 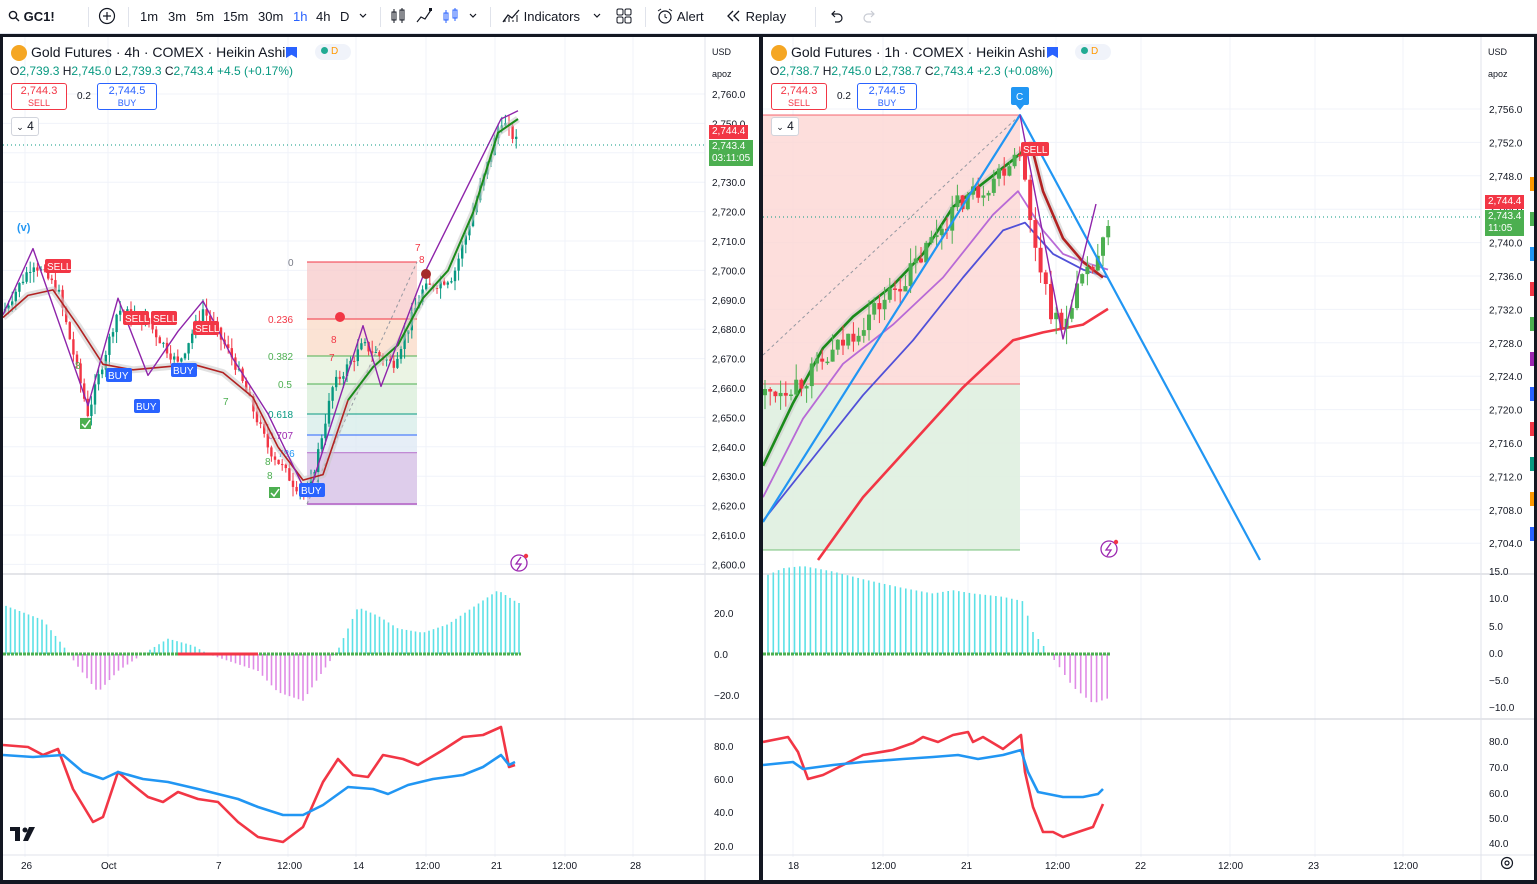 What do you see at coordinates (345, 16) in the screenshot?
I see `interval-D-button: D` at bounding box center [345, 16].